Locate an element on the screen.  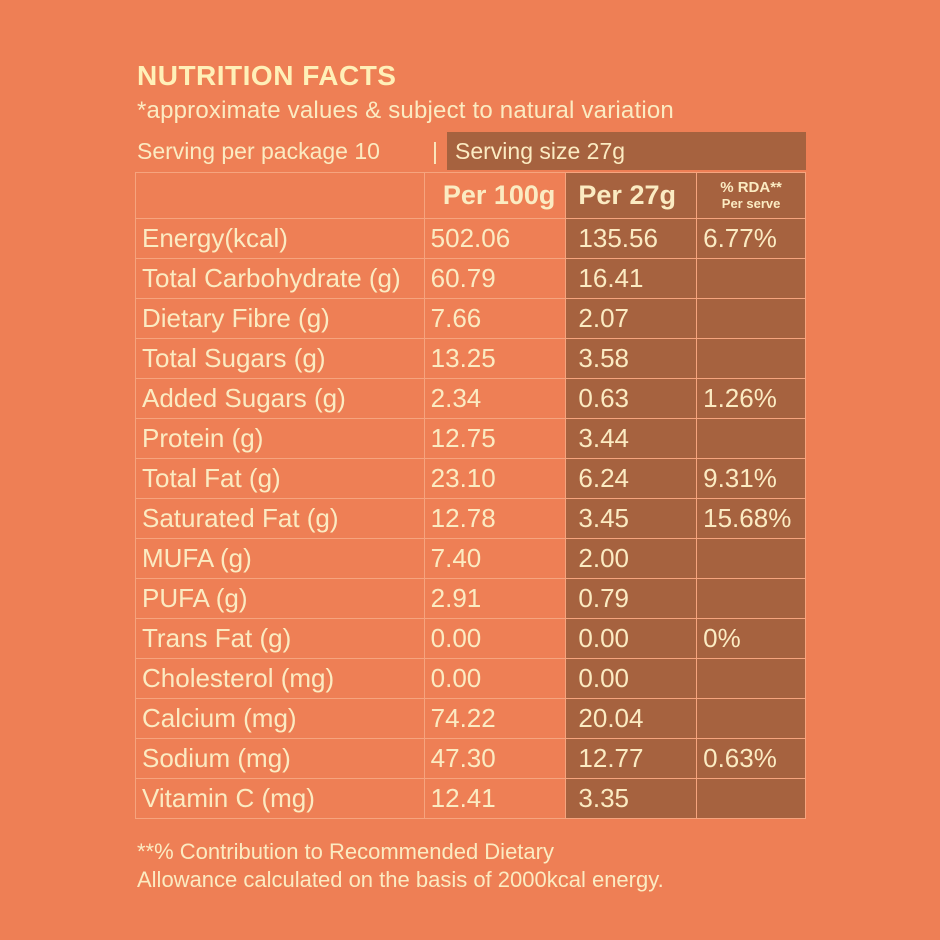
nutrient-name: Added Sugars (g) is located at coordinates (280, 398).